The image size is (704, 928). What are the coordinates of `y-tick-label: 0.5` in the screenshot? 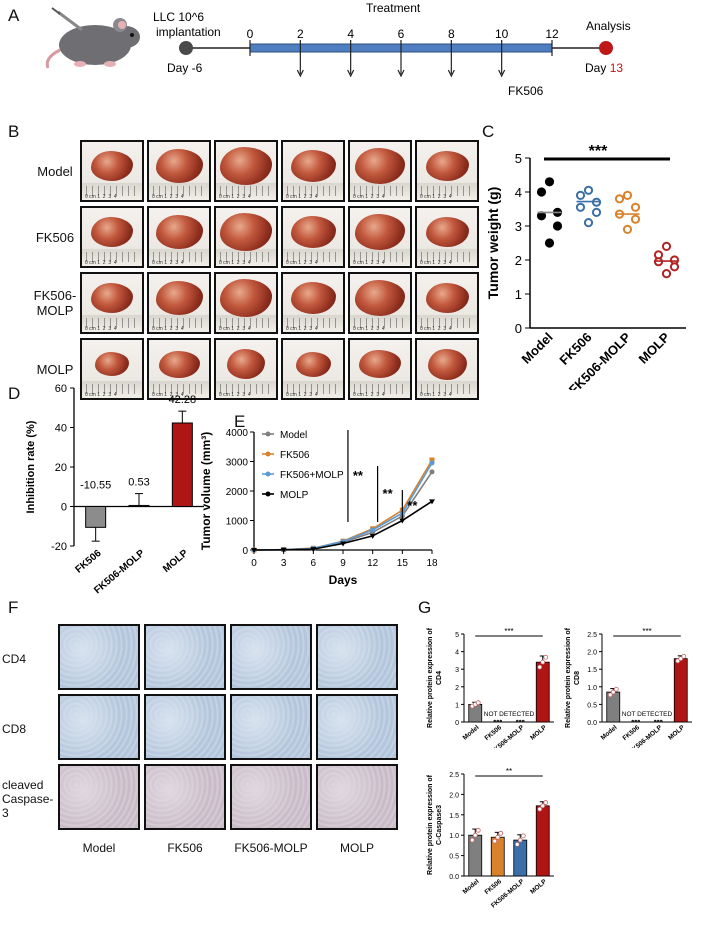 It's located at (592, 705).